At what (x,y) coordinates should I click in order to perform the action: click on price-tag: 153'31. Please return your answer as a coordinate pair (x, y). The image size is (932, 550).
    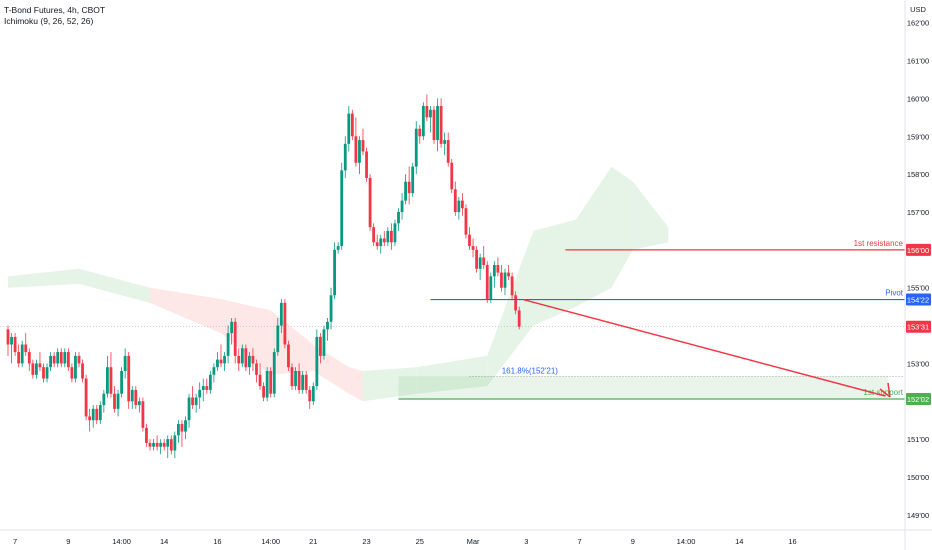
    Looking at the image, I should click on (918, 326).